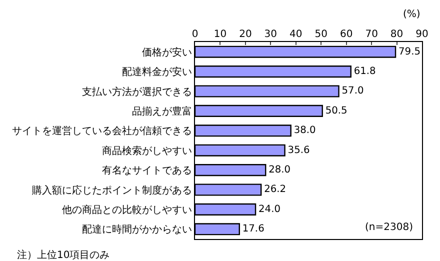 The width and height of the screenshot is (440, 261). Describe the element at coordinates (321, 34) in the screenshot. I see `x-tick-label: 50` at that location.